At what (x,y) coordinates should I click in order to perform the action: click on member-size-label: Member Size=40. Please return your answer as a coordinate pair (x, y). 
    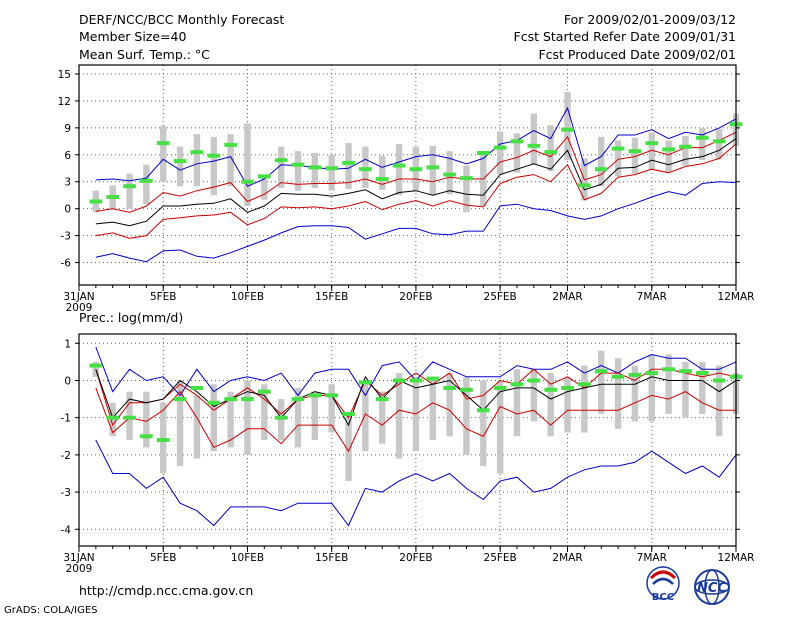
    Looking at the image, I should click on (132, 36).